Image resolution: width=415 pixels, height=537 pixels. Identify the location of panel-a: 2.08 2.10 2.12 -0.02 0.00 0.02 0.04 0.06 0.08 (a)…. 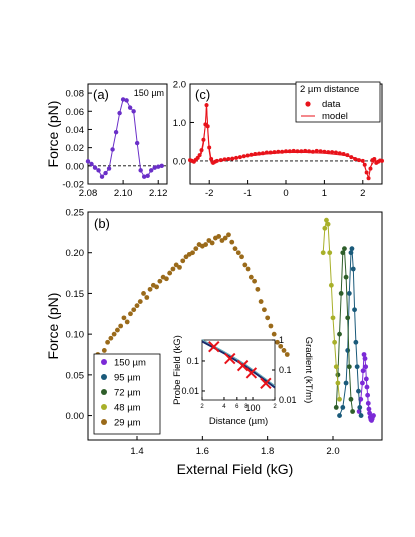
(106, 141).